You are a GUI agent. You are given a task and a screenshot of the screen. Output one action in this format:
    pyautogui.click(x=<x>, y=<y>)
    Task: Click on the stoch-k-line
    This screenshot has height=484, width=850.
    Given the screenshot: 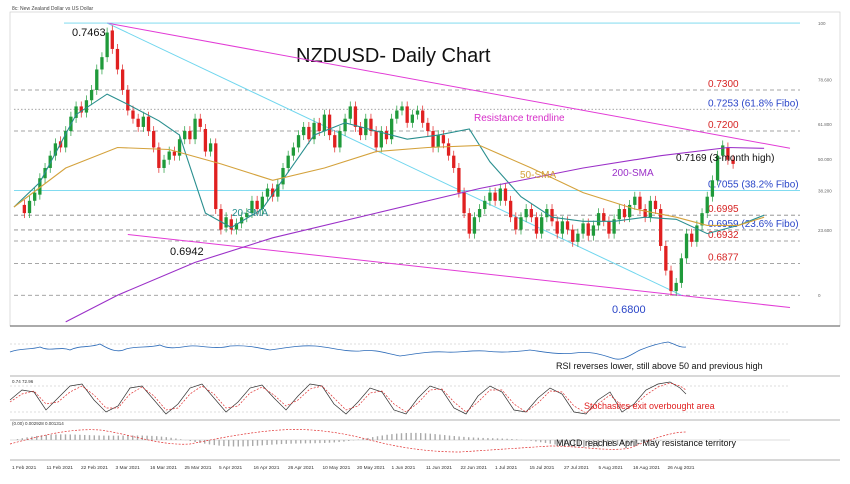 What is the action you would take?
    pyautogui.click(x=348, y=398)
    